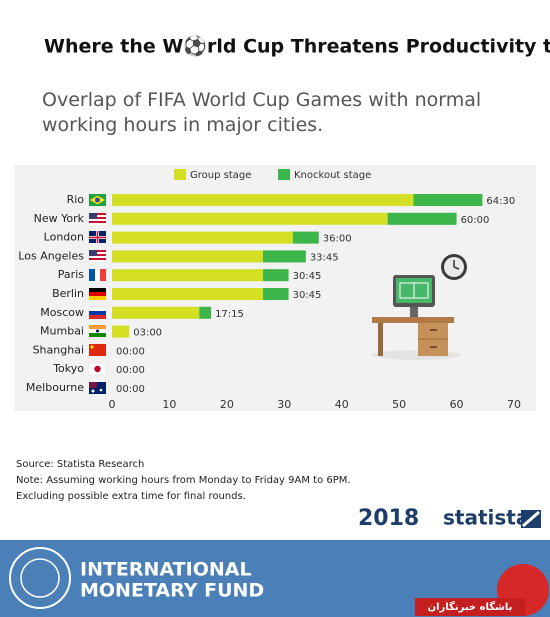 The height and width of the screenshot is (617, 550). Describe the element at coordinates (55, 387) in the screenshot. I see `y-tick-label: Melbourne` at that location.